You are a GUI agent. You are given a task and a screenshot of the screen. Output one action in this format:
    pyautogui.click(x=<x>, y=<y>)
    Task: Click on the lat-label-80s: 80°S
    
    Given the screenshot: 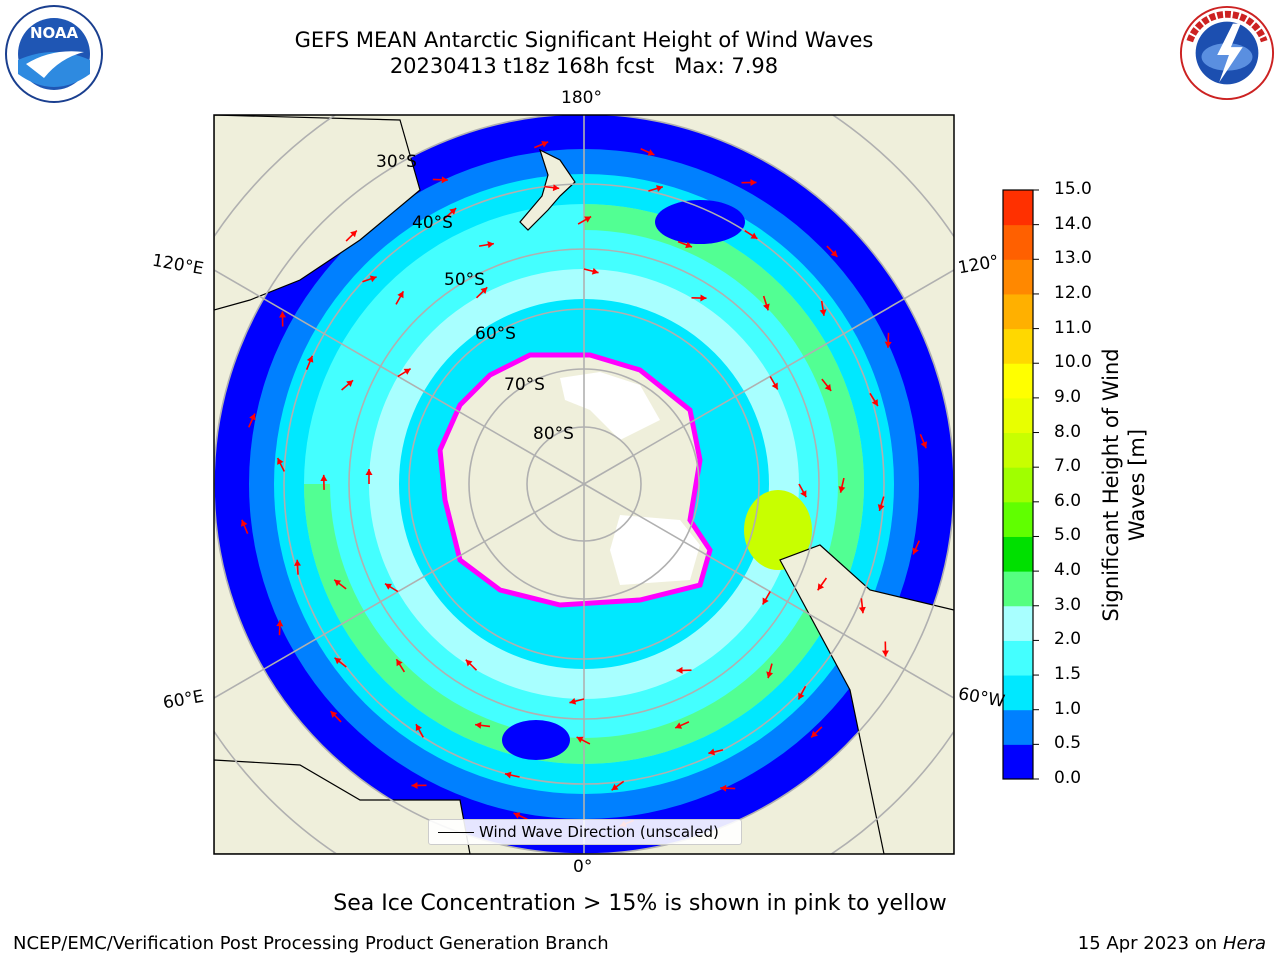 What is the action you would take?
    pyautogui.click(x=553, y=434)
    